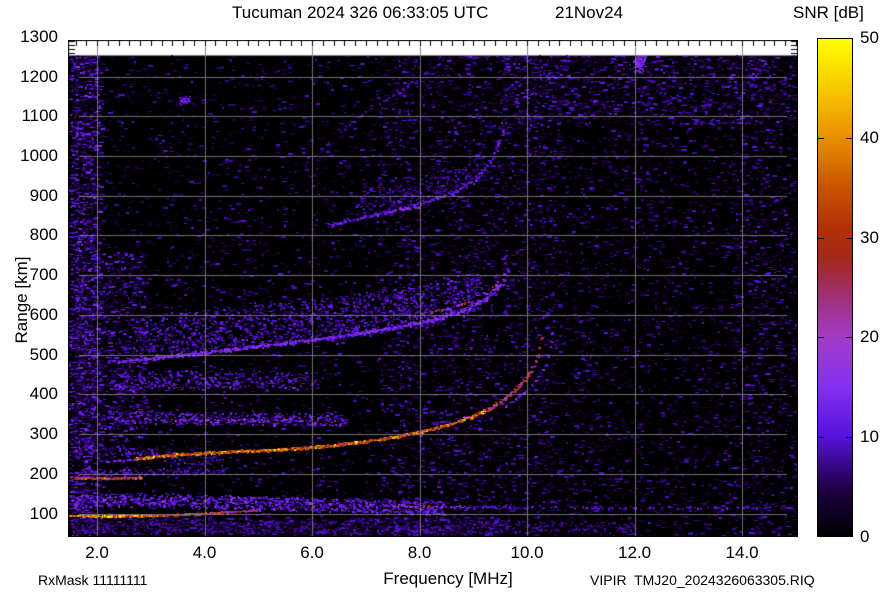 The height and width of the screenshot is (595, 884). What do you see at coordinates (39, 155) in the screenshot?
I see `y-tick-label: 1000` at bounding box center [39, 155].